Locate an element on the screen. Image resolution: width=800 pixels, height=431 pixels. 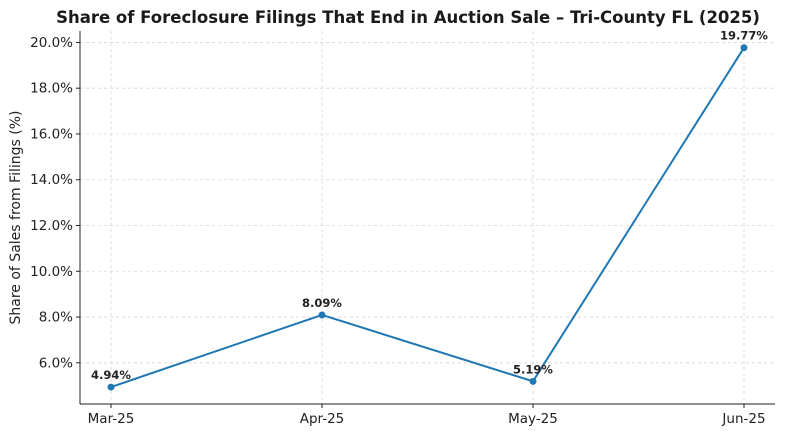
x-tick-label: Apr-25 is located at coordinates (322, 419).